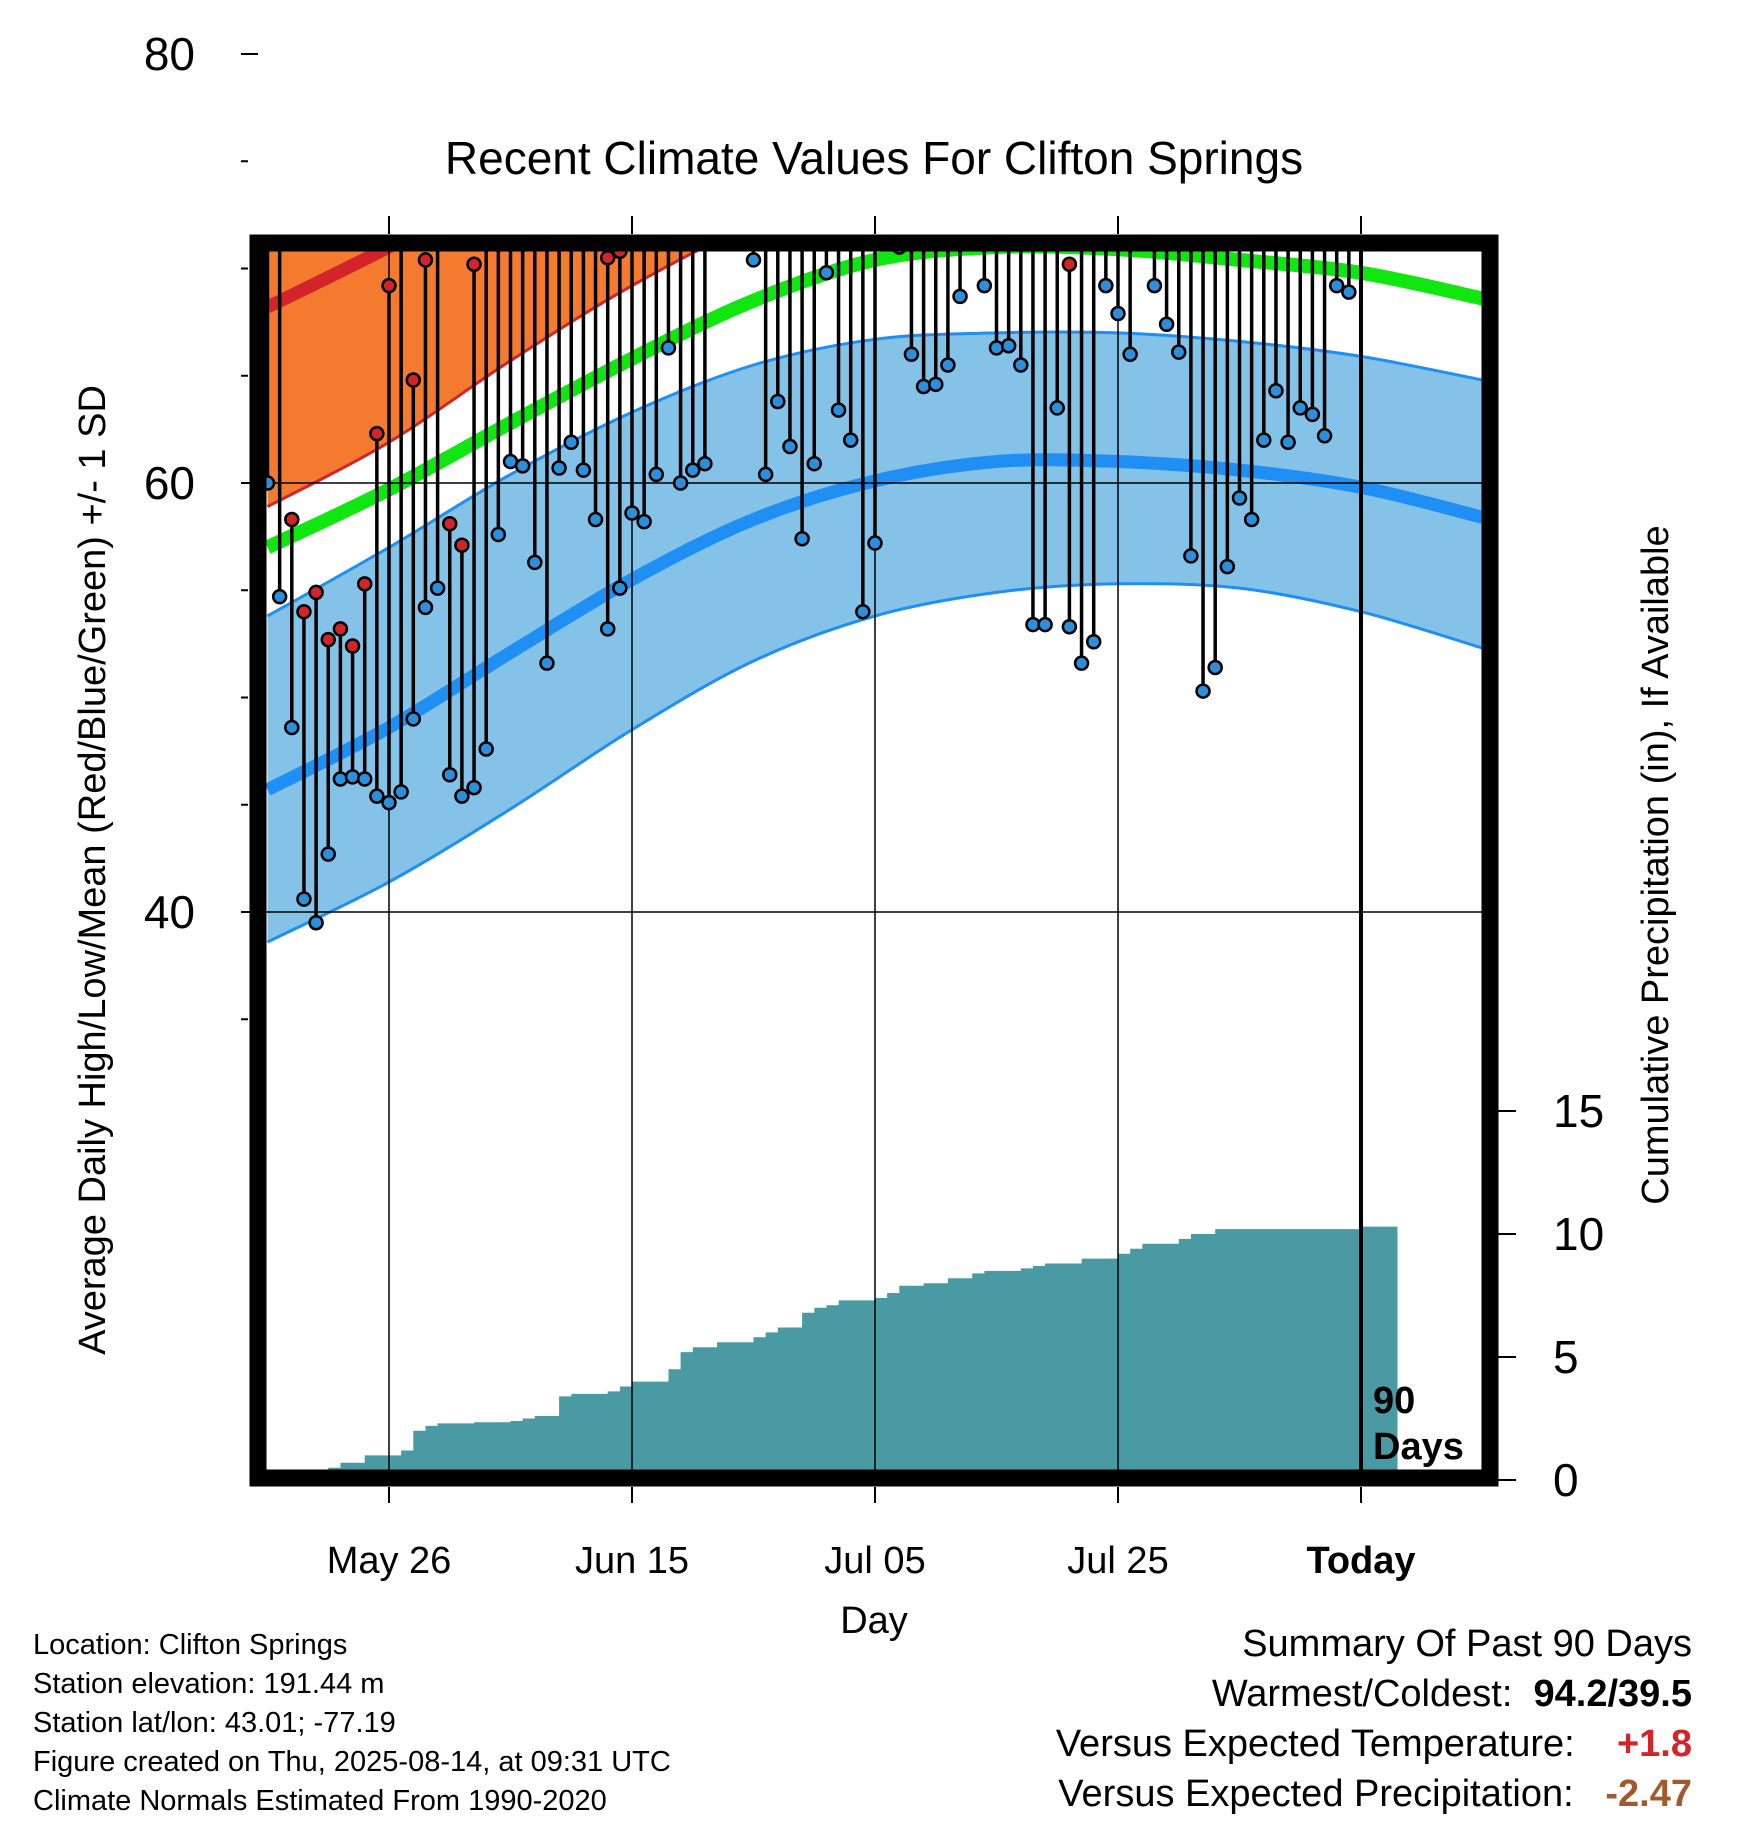 The image size is (1748, 1828). What do you see at coordinates (857, 1352) in the screenshot?
I see `precipitation-area` at bounding box center [857, 1352].